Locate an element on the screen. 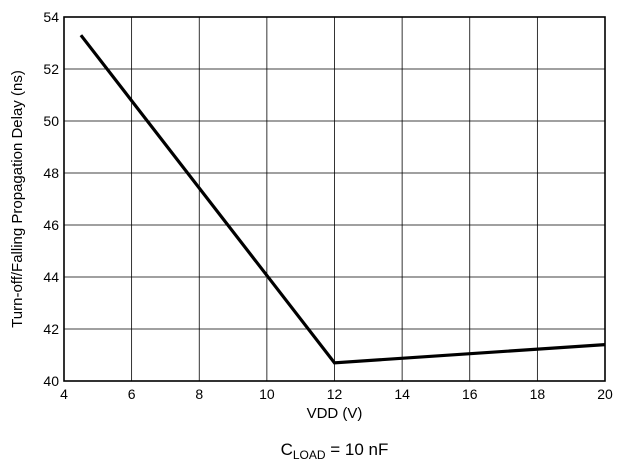 Image resolution: width=626 pixels, height=466 pixels. x-axis-title: VDD (V) is located at coordinates (335, 413).